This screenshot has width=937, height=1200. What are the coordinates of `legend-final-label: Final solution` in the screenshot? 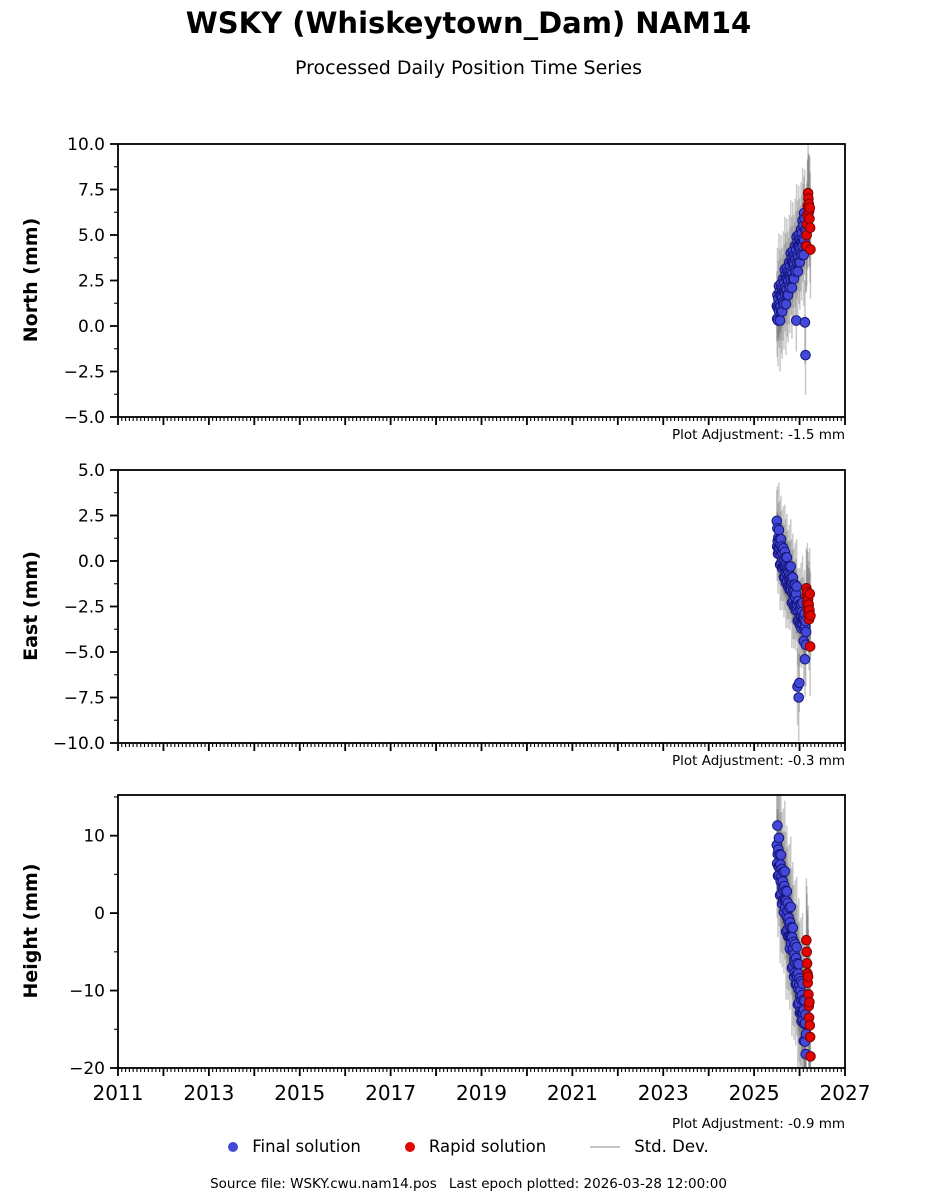 It's located at (306, 1146).